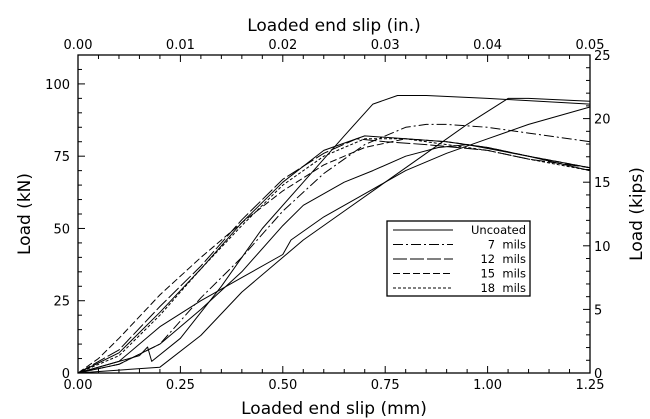  Describe the element at coordinates (334, 409) in the screenshot. I see `x-axis-title-bottom: Loaded end slip (mm)` at that location.